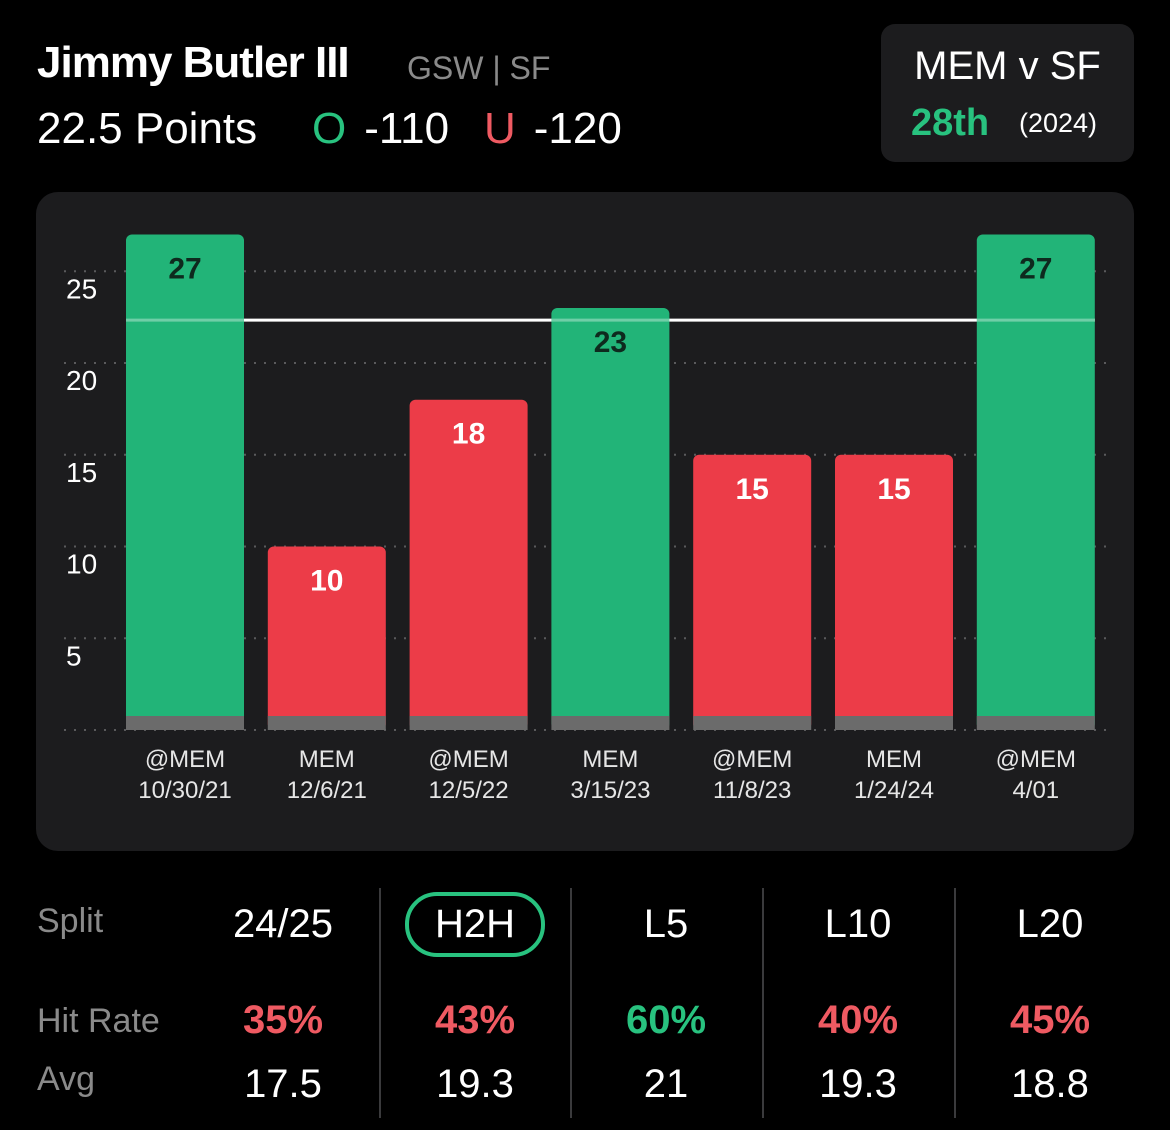 The height and width of the screenshot is (1130, 1170). What do you see at coordinates (407, 128) in the screenshot?
I see `over-odds-value: -110` at bounding box center [407, 128].